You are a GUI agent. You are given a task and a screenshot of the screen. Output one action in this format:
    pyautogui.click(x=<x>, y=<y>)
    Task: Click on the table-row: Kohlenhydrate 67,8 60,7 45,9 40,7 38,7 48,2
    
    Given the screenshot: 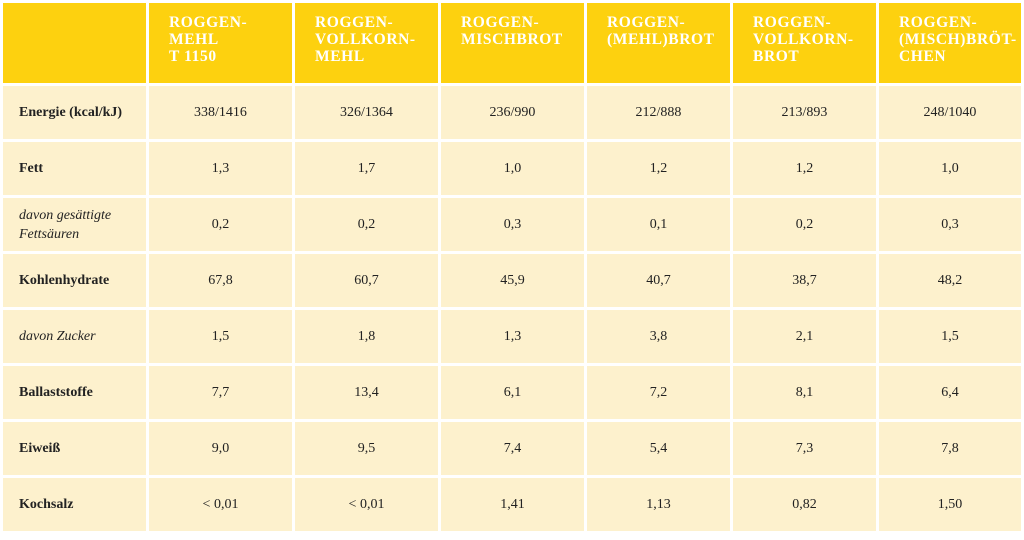 What is the action you would take?
    pyautogui.click(x=512, y=280)
    